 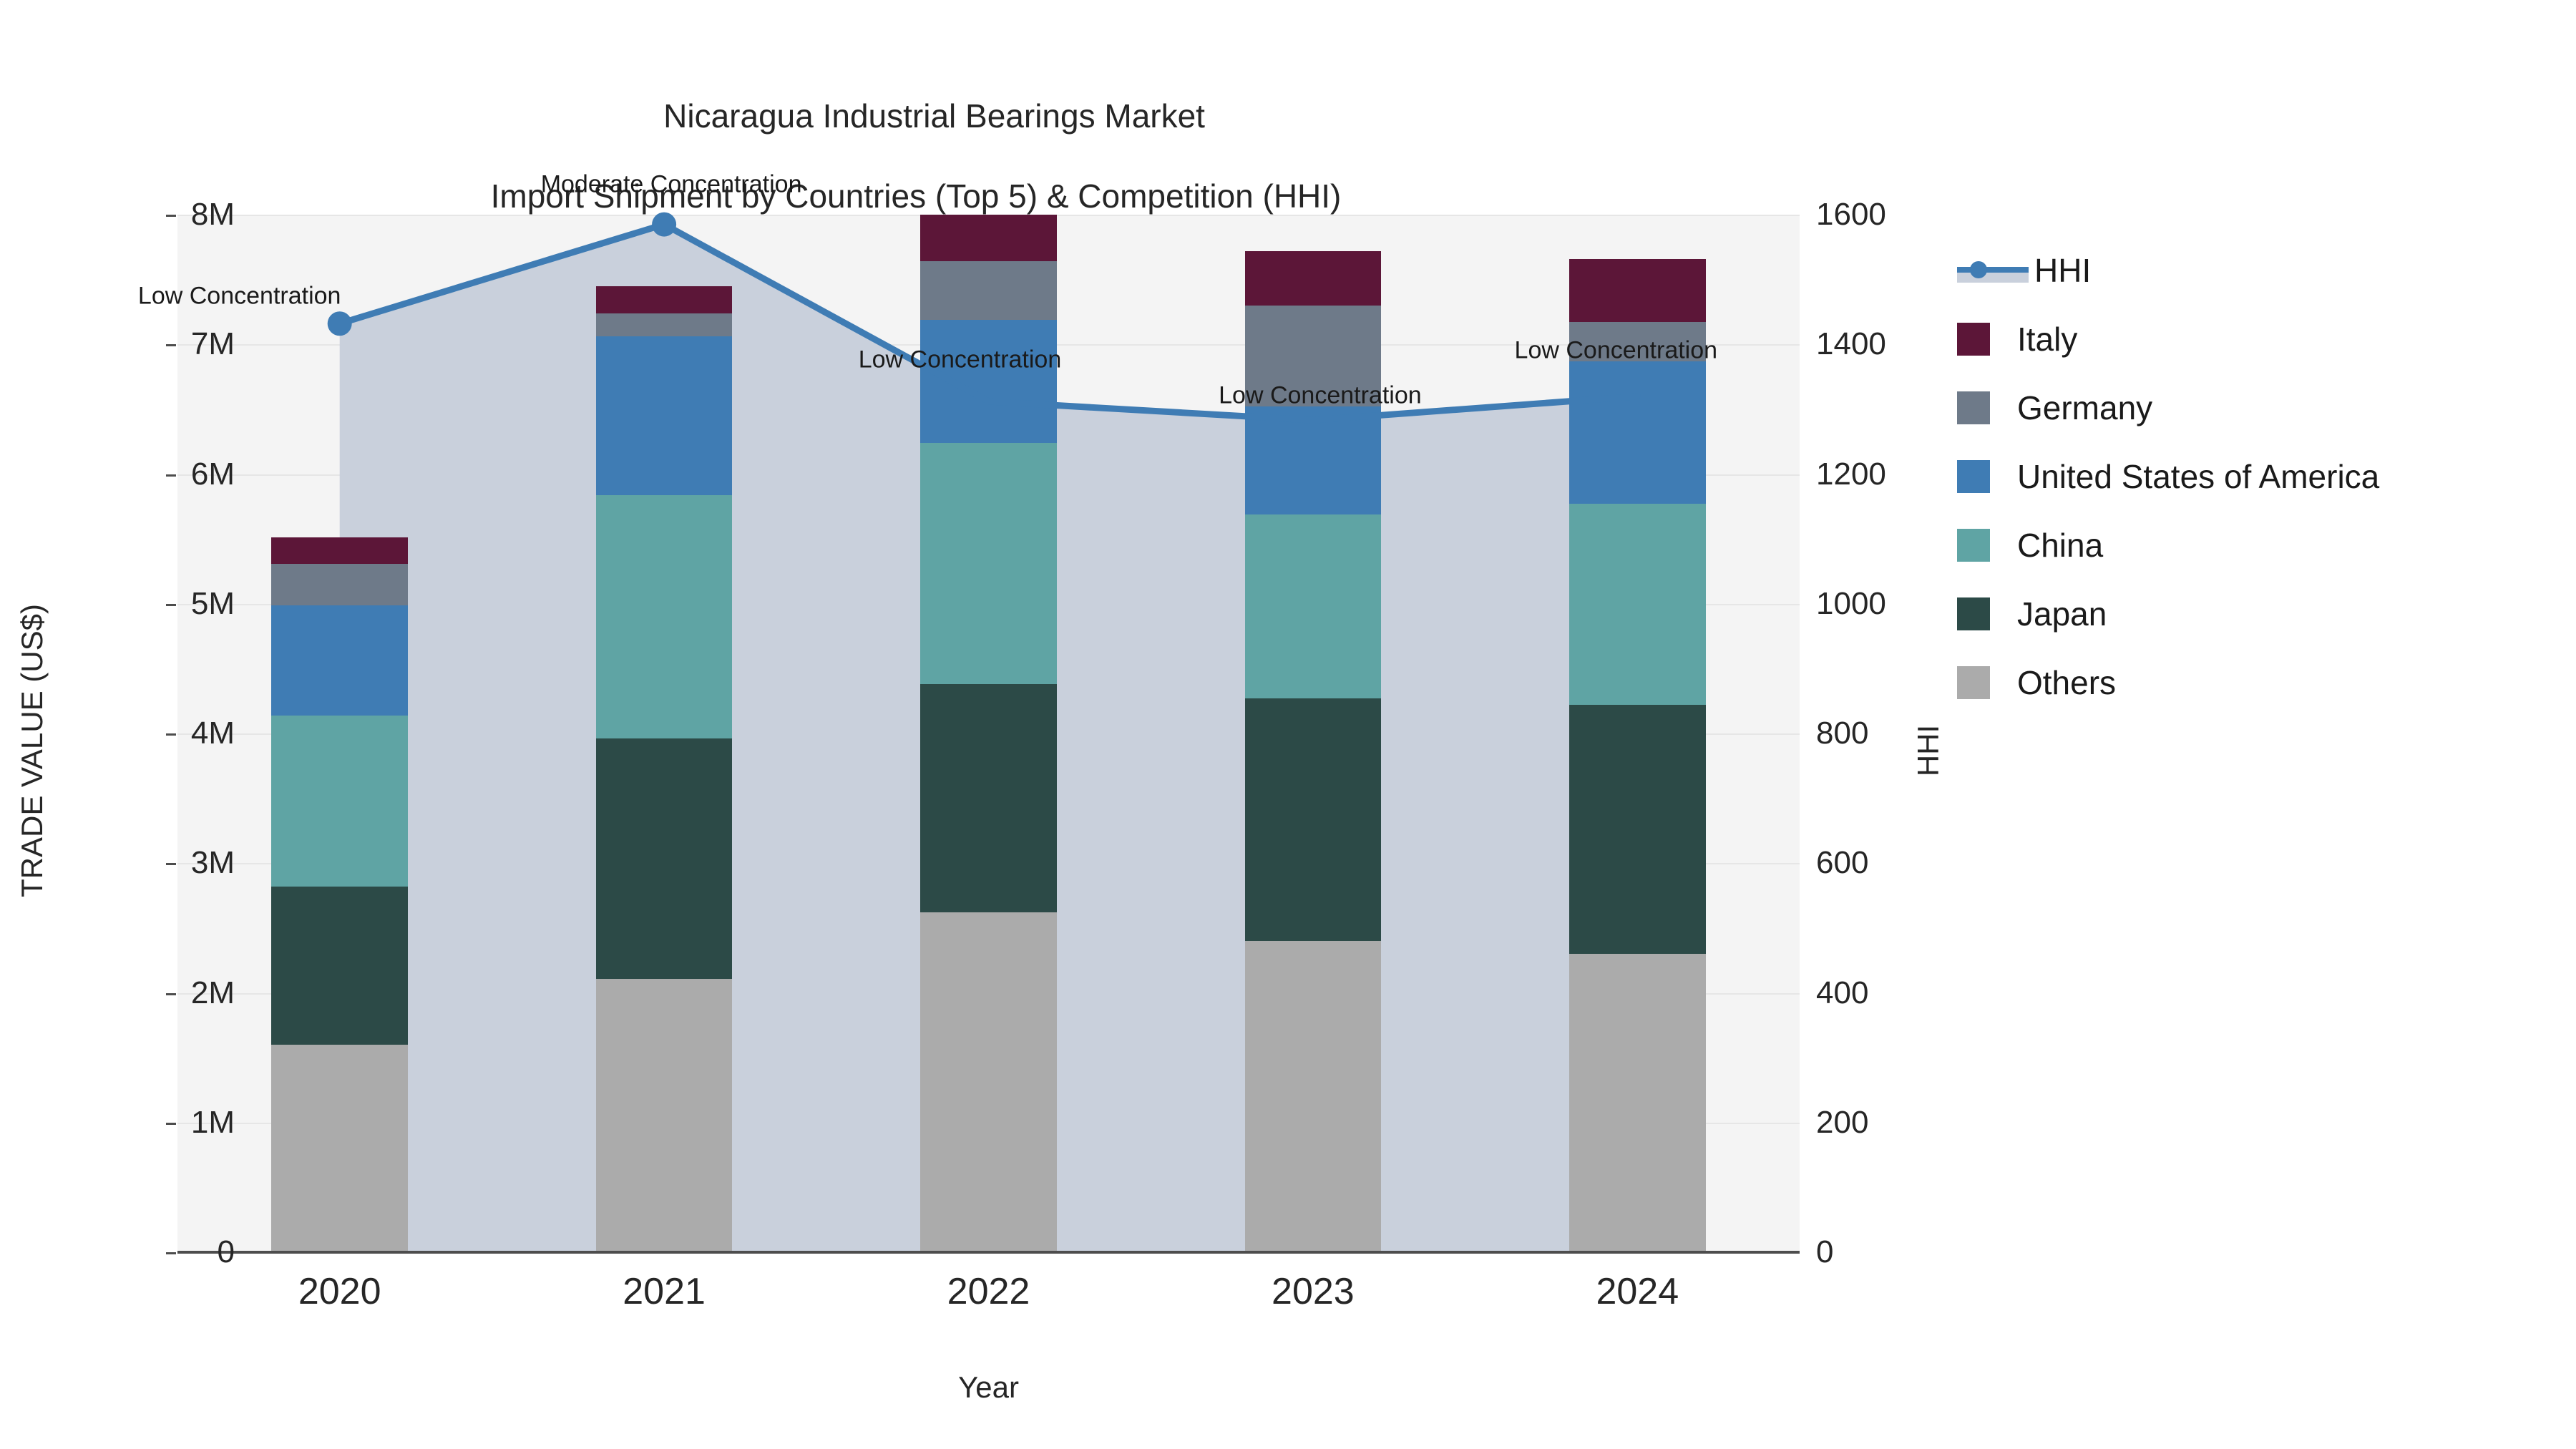 I want to click on legend-item-germany: Germany, so click(x=2257, y=408).